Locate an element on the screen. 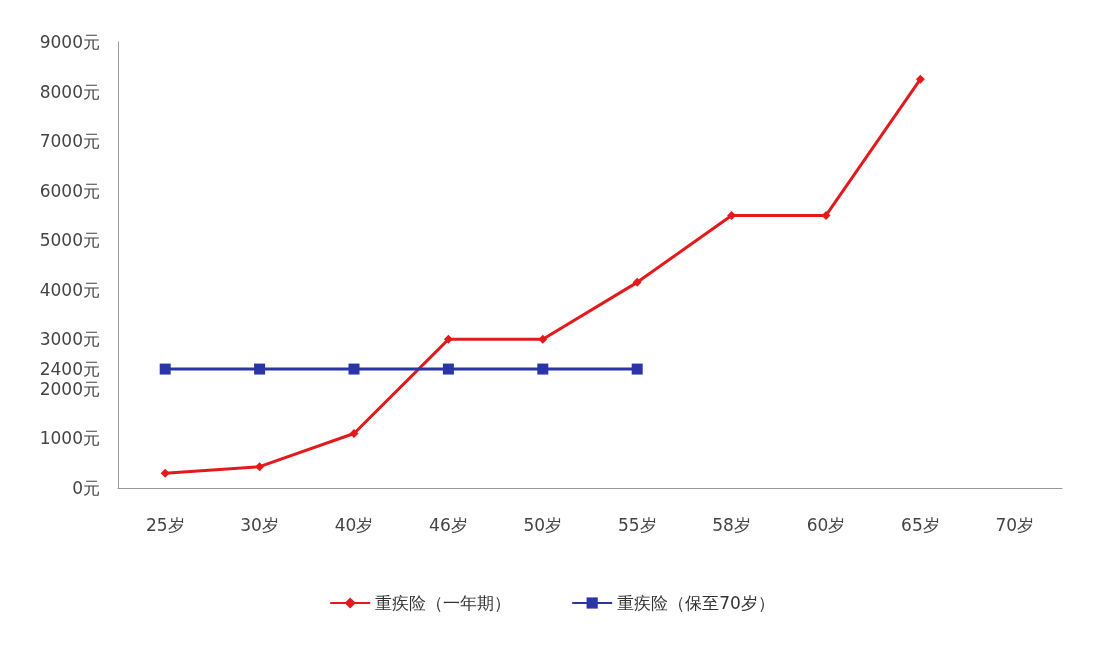  x-tick-label: 65岁 is located at coordinates (920, 524).